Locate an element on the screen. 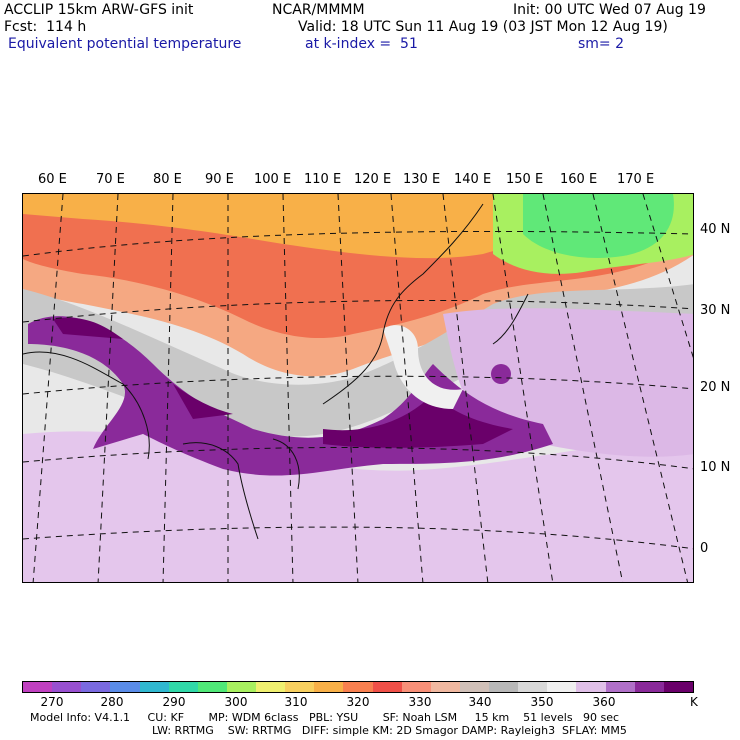 This screenshot has width=740, height=740. colorbar-tick: 330 is located at coordinates (420, 702).